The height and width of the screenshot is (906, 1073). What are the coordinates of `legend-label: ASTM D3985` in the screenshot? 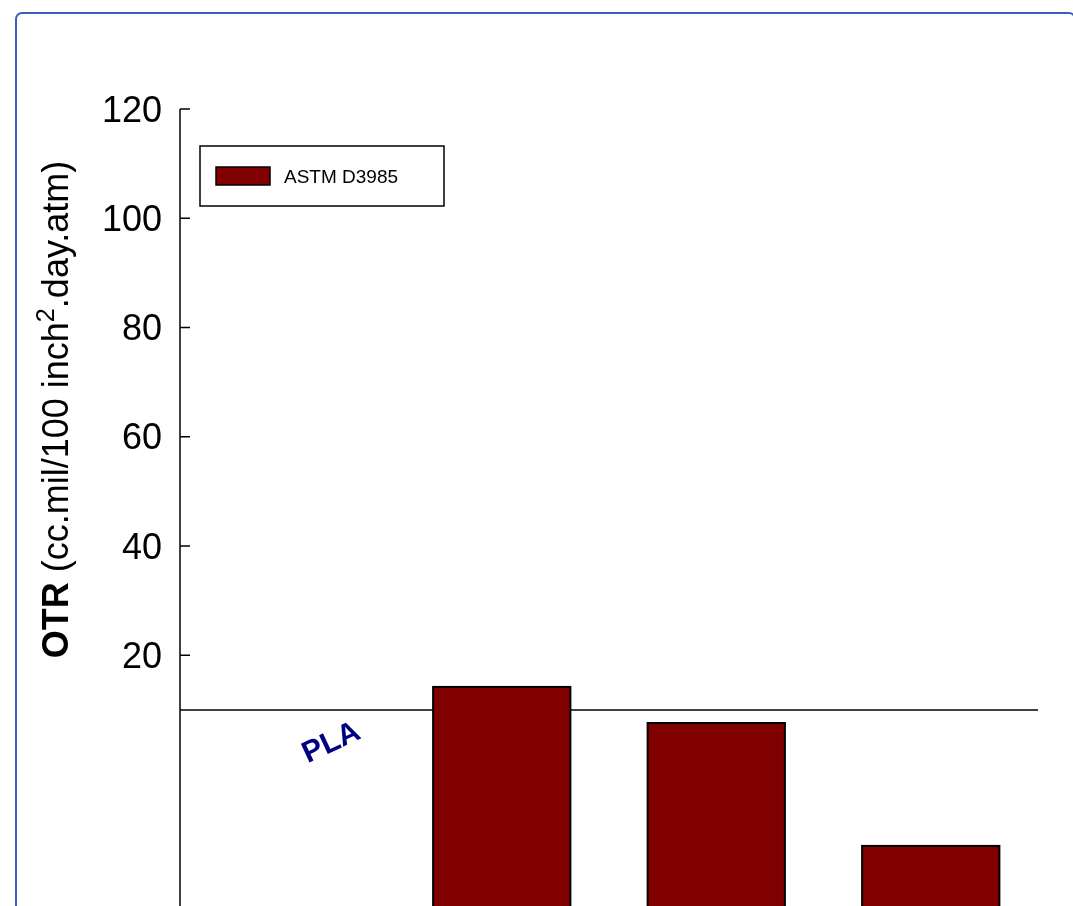 It's located at (341, 176).